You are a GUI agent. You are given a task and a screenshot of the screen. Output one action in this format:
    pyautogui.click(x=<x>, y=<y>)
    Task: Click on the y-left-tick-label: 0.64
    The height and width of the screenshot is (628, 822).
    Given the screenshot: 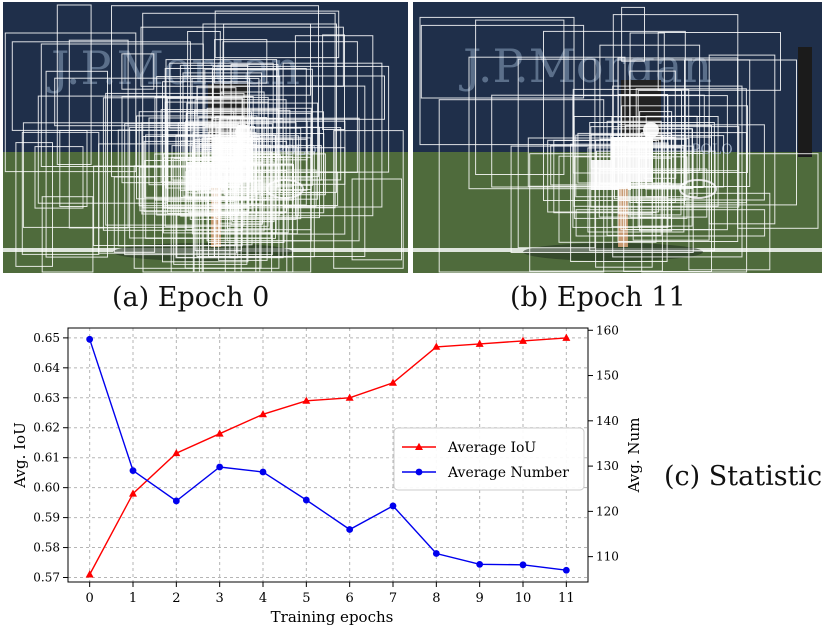 What is the action you would take?
    pyautogui.click(x=46, y=368)
    